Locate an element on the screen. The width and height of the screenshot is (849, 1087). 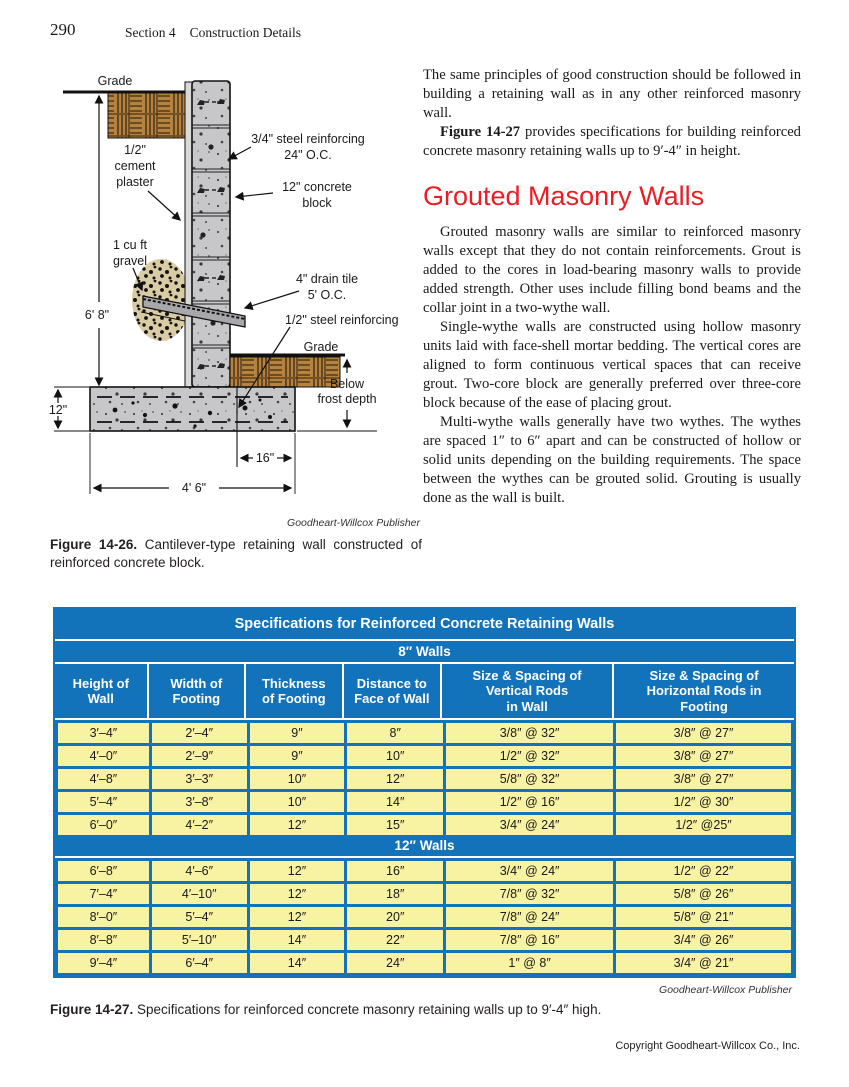
steel-reinforcing2-label: 1/2" steel reinforcing is located at coordinates (342, 320).